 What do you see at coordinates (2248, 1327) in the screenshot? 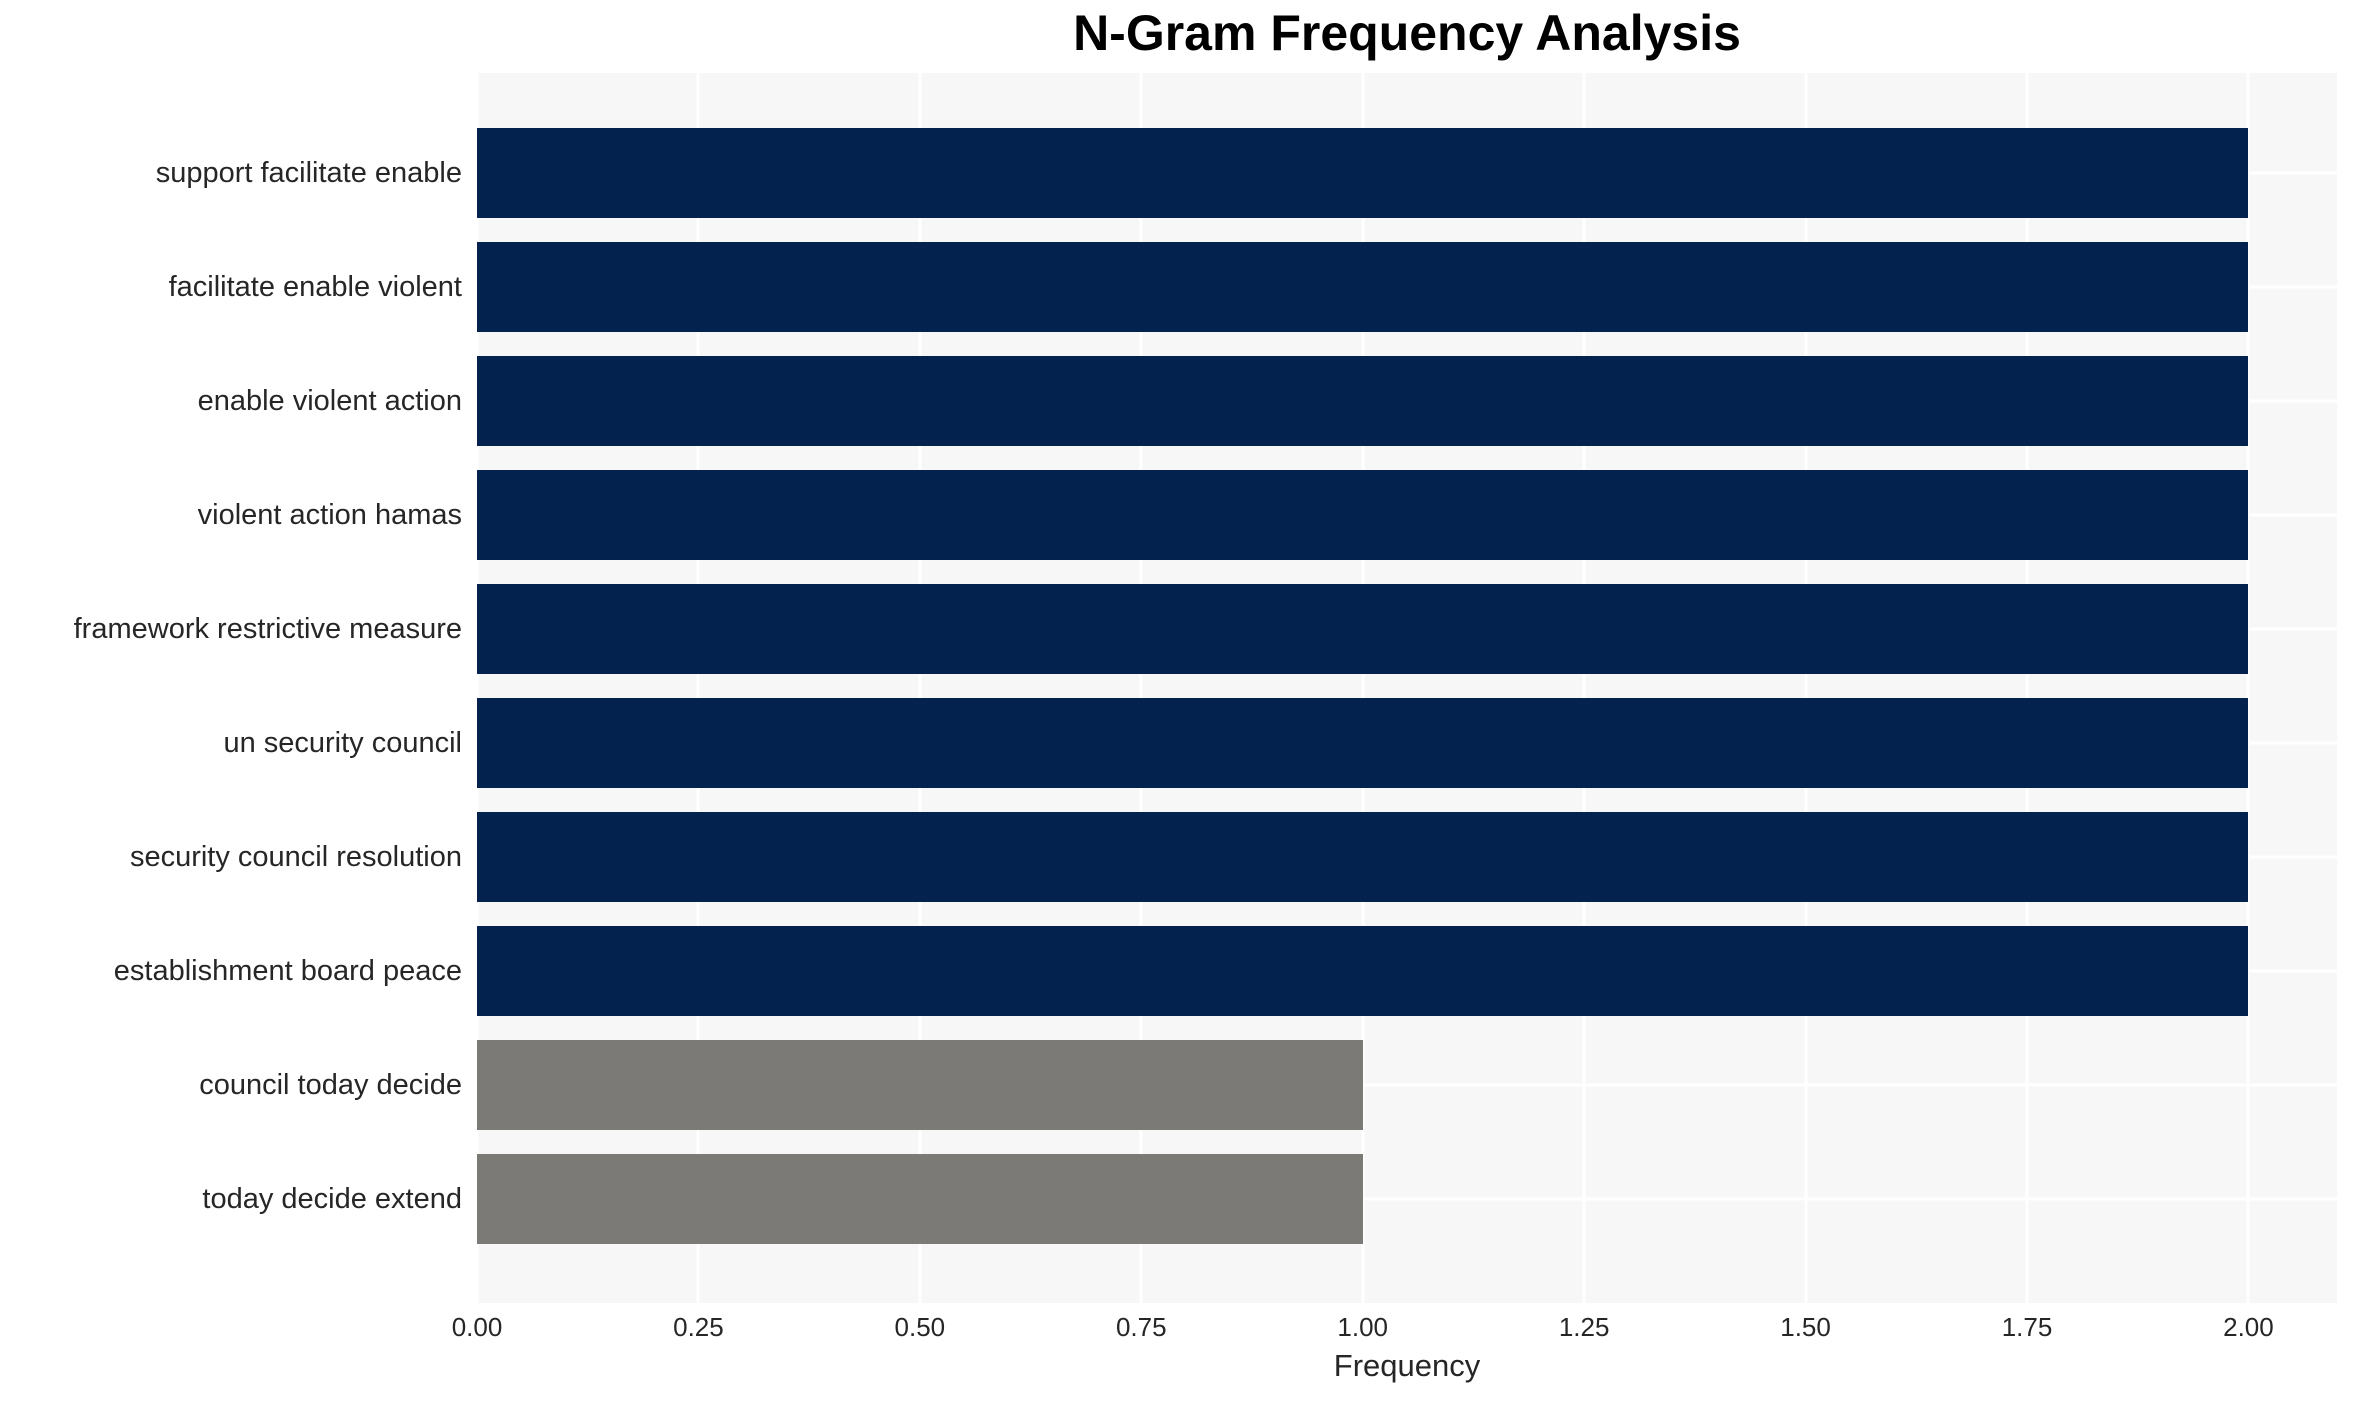
I see `x-tick-label: 2.00` at bounding box center [2248, 1327].